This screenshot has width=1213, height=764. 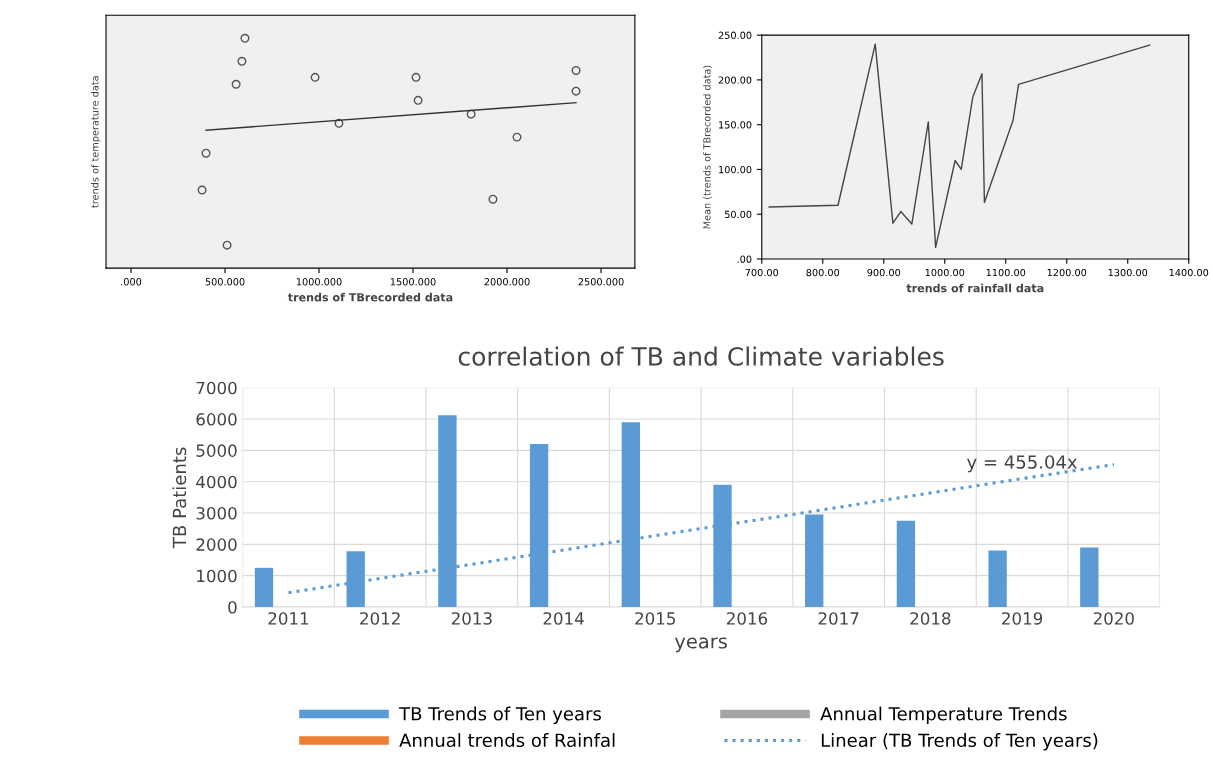 I want to click on y-tick-label: 7000, so click(x=216, y=388).